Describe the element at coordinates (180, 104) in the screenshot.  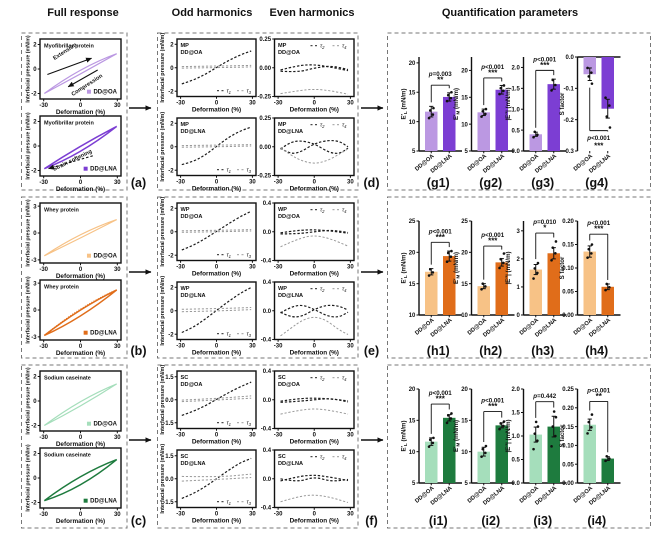
I see `row1-odd-1-xtick-label: -30` at that location.